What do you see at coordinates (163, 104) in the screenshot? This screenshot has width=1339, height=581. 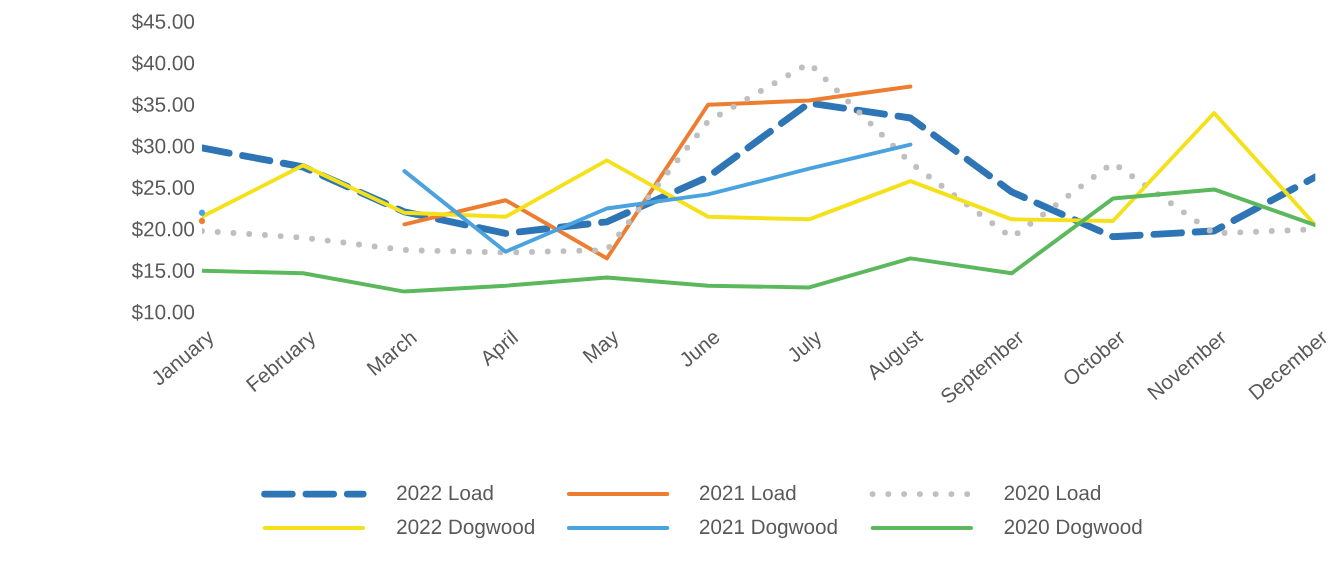 I see `y-tick-label: $35.00` at bounding box center [163, 104].